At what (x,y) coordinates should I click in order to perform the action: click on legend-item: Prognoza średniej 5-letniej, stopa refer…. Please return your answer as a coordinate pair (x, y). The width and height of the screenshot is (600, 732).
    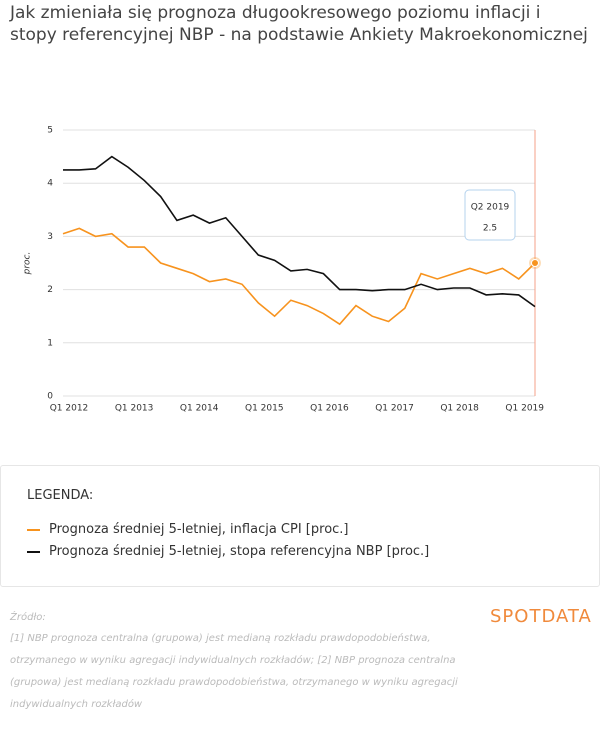
    Looking at the image, I should click on (228, 551).